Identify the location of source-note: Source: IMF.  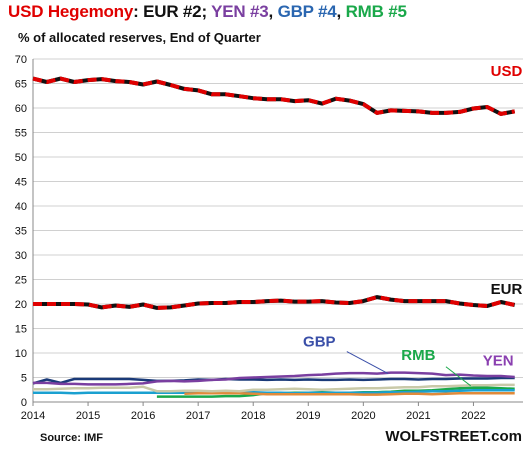
(71, 438).